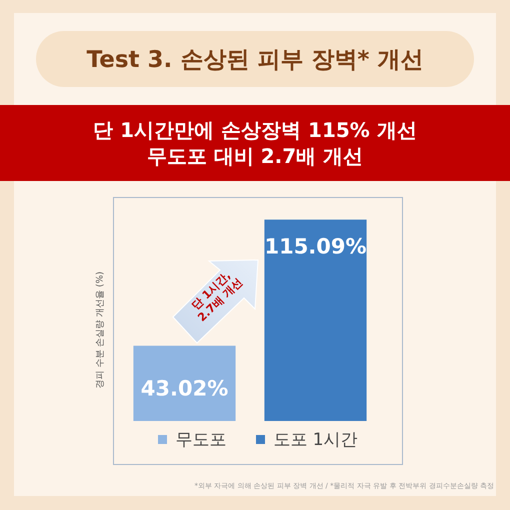 This screenshot has width=510, height=510. Describe the element at coordinates (255, 60) in the screenshot. I see `chart-title: Test 3. 손상된 피부 장벽* 개선` at that location.